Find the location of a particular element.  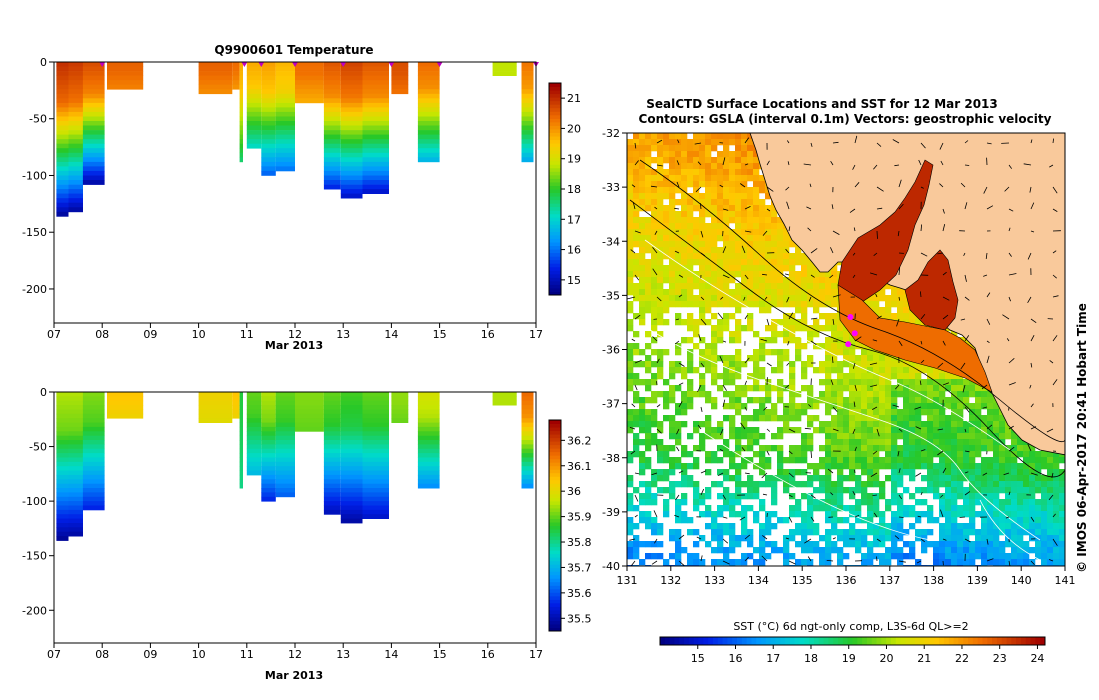

salinity-y-axis: 0 -50 -100 -150 -200 is located at coordinates (38, 501).